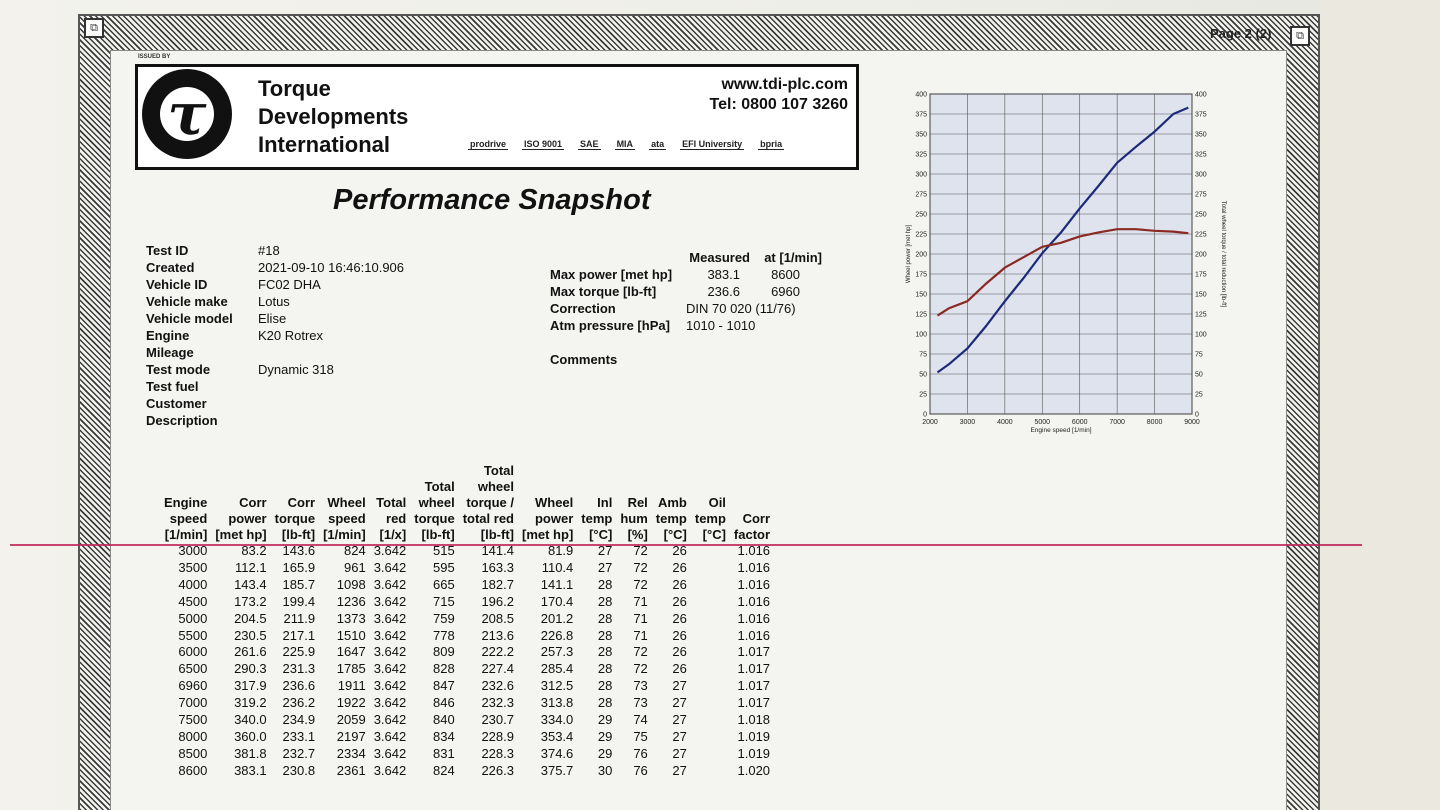 This screenshot has width=1440, height=810. What do you see at coordinates (754, 753) in the screenshot?
I see `table-cell: 1.019` at bounding box center [754, 753].